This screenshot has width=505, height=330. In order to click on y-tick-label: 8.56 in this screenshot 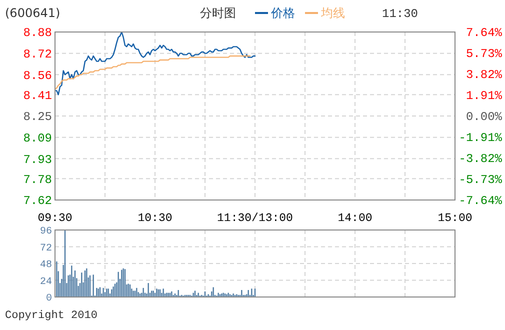, I will do `click(37, 75)`.